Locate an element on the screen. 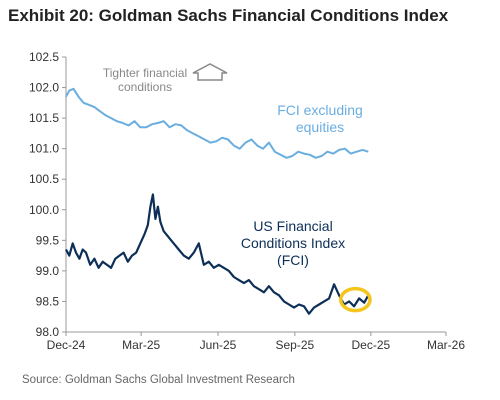 The height and width of the screenshot is (400, 500). label-line: (FCI) is located at coordinates (293, 260).